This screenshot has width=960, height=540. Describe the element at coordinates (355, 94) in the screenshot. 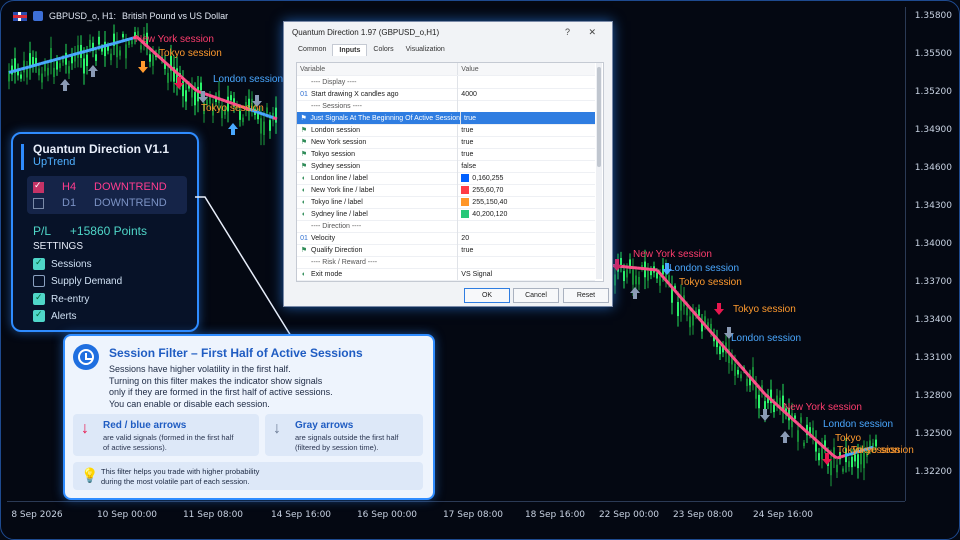

I see `row-label: Start drawing X candles ago` at that location.